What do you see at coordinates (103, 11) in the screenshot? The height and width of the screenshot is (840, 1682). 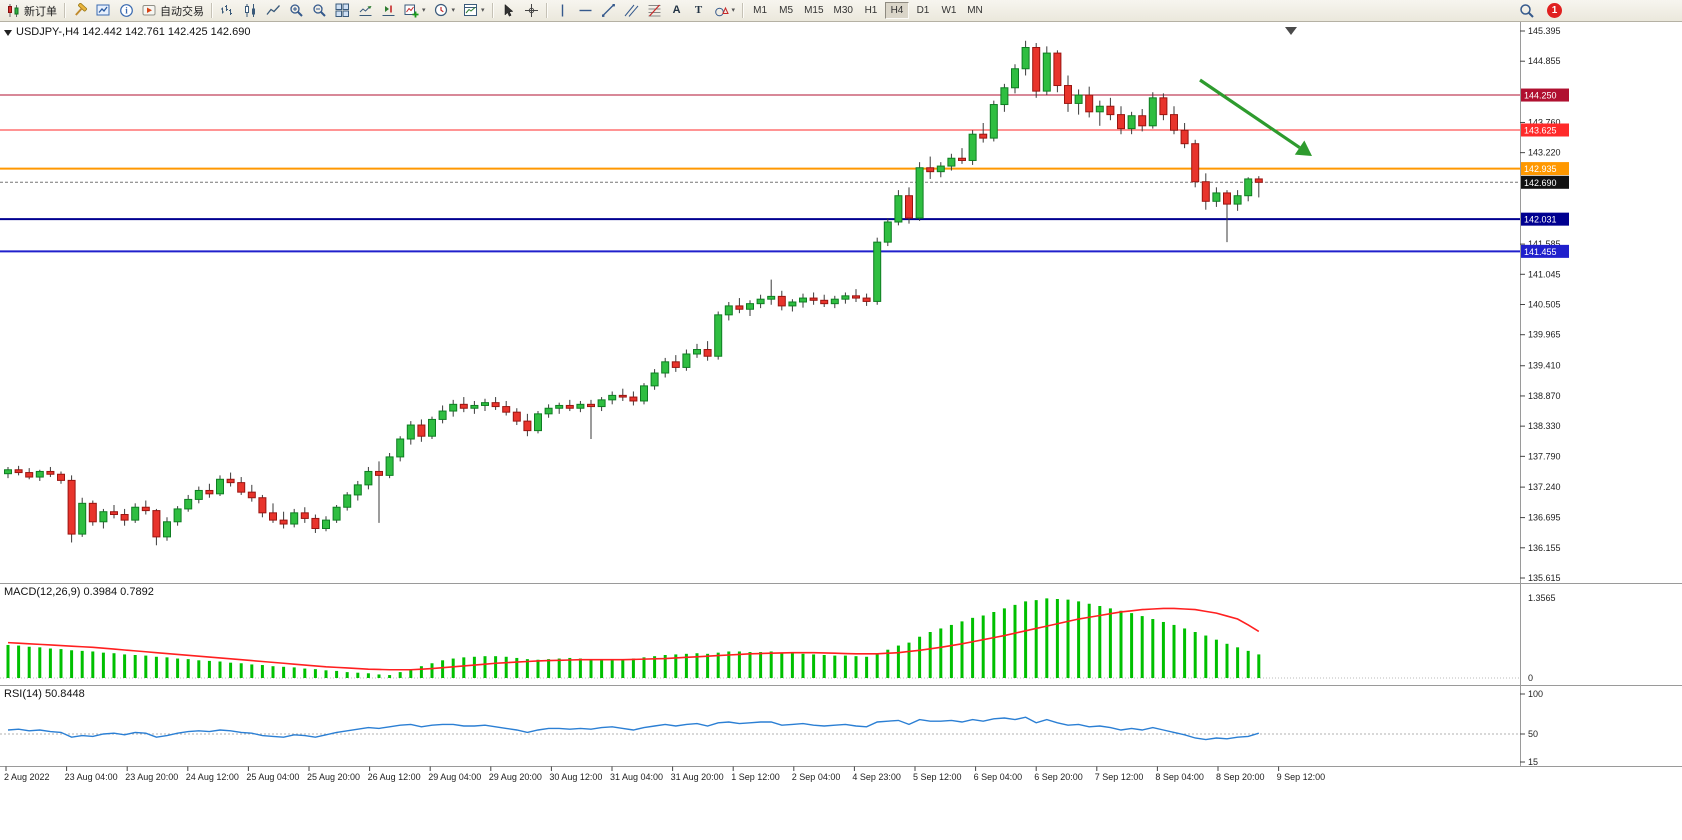 I see `accounts-button` at bounding box center [103, 11].